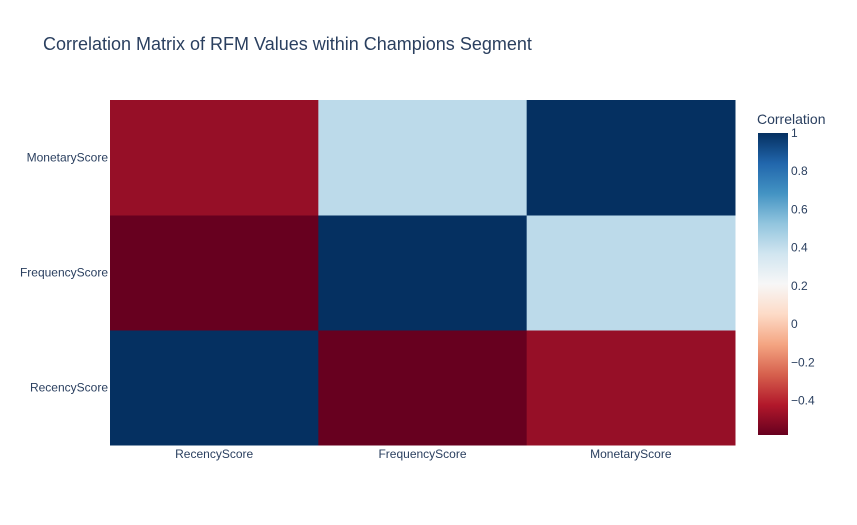  What do you see at coordinates (803, 401) in the screenshot?
I see `colorbar-tick-label: −0.4` at bounding box center [803, 401].